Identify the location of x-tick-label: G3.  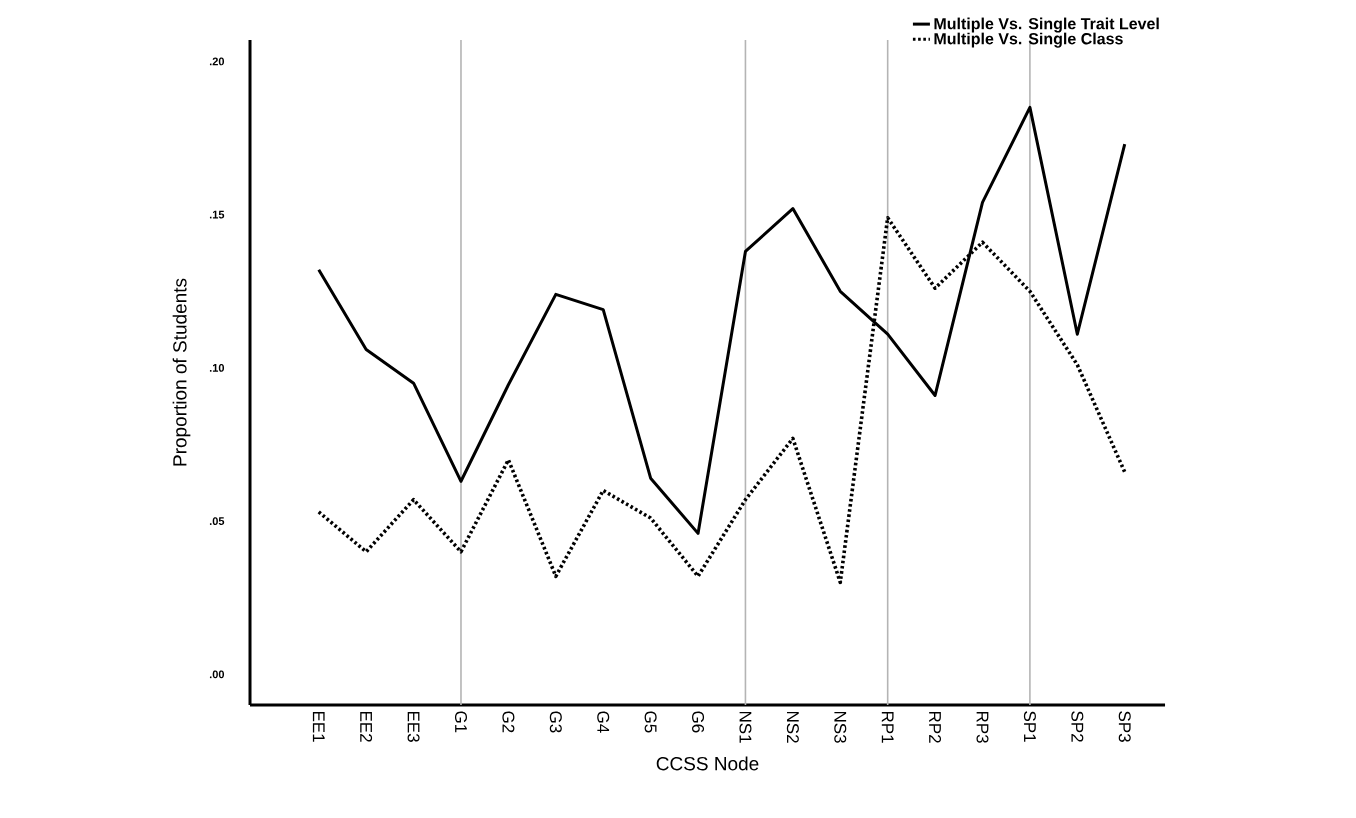
(555, 722).